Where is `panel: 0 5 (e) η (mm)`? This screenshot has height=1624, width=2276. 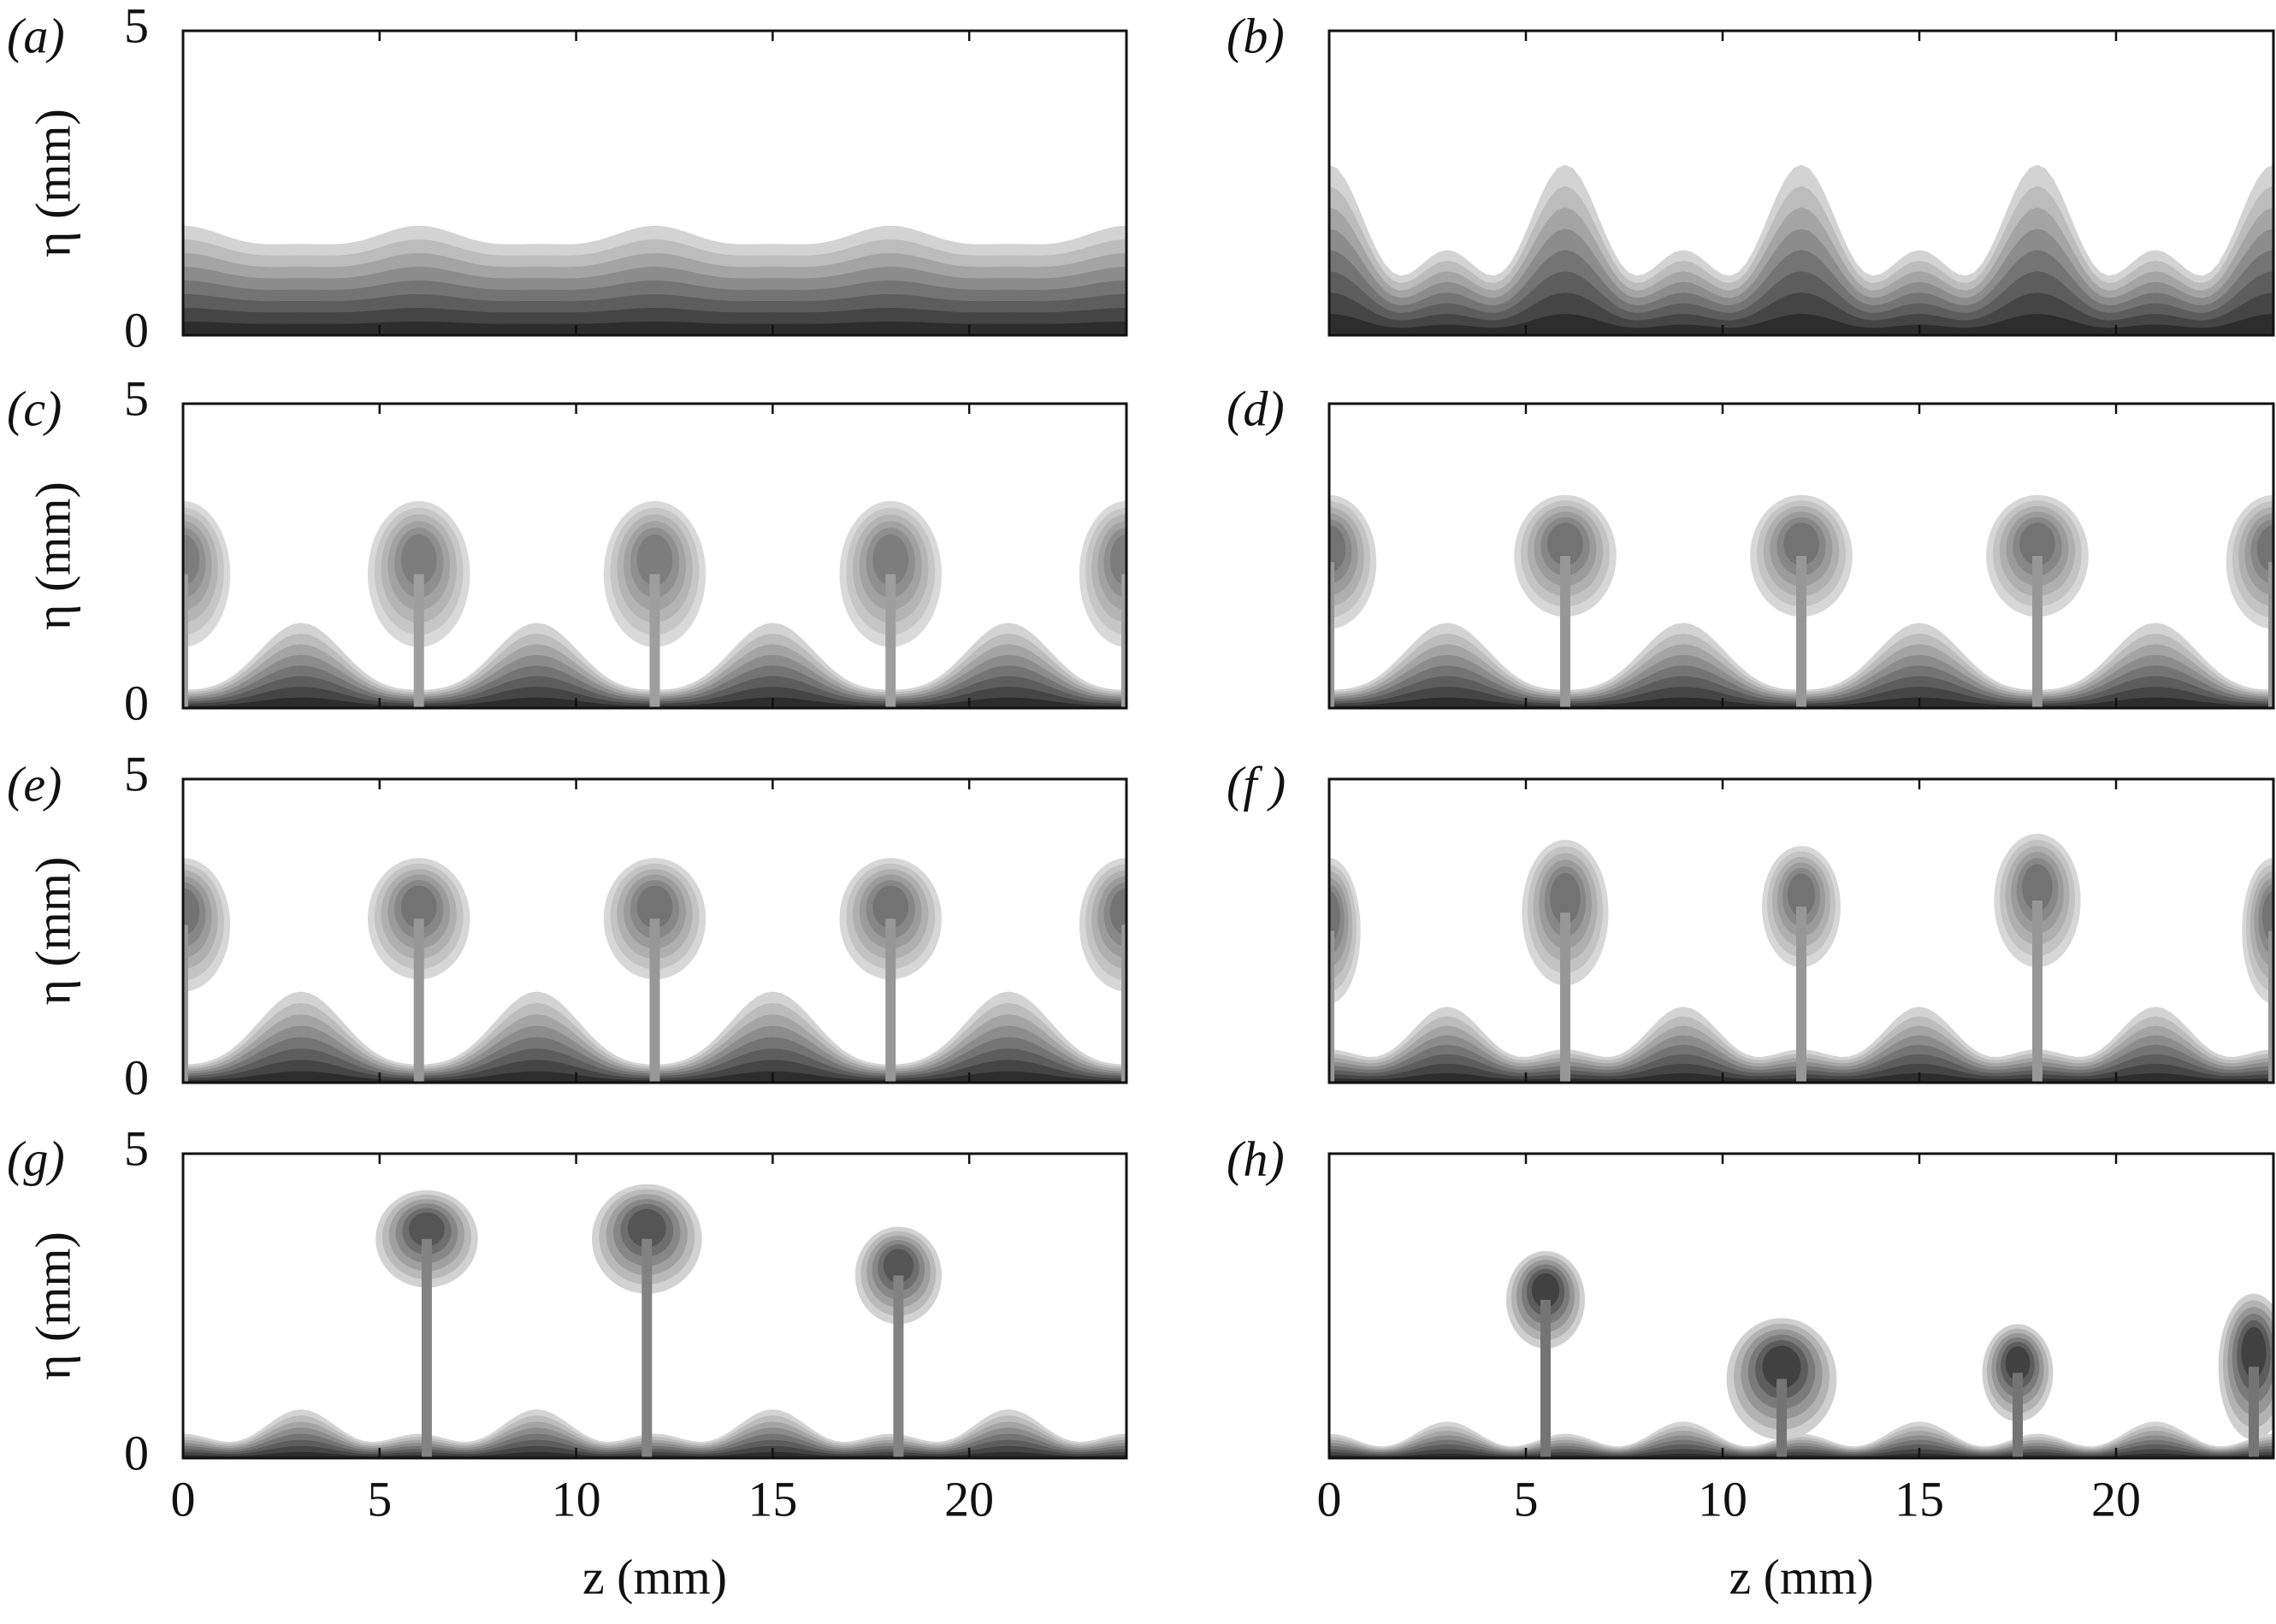
panel: 0 5 (e) η (mm) is located at coordinates (567, 926).